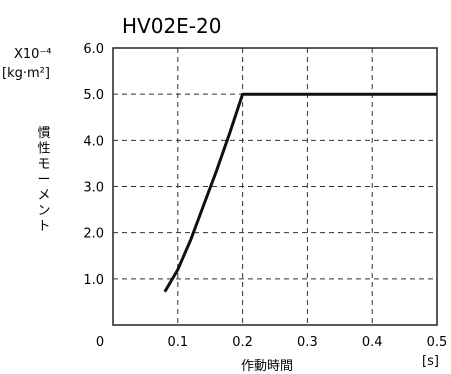 The height and width of the screenshot is (374, 451). Describe the element at coordinates (267, 366) in the screenshot. I see `x-axis-label: 作動時間` at that location.